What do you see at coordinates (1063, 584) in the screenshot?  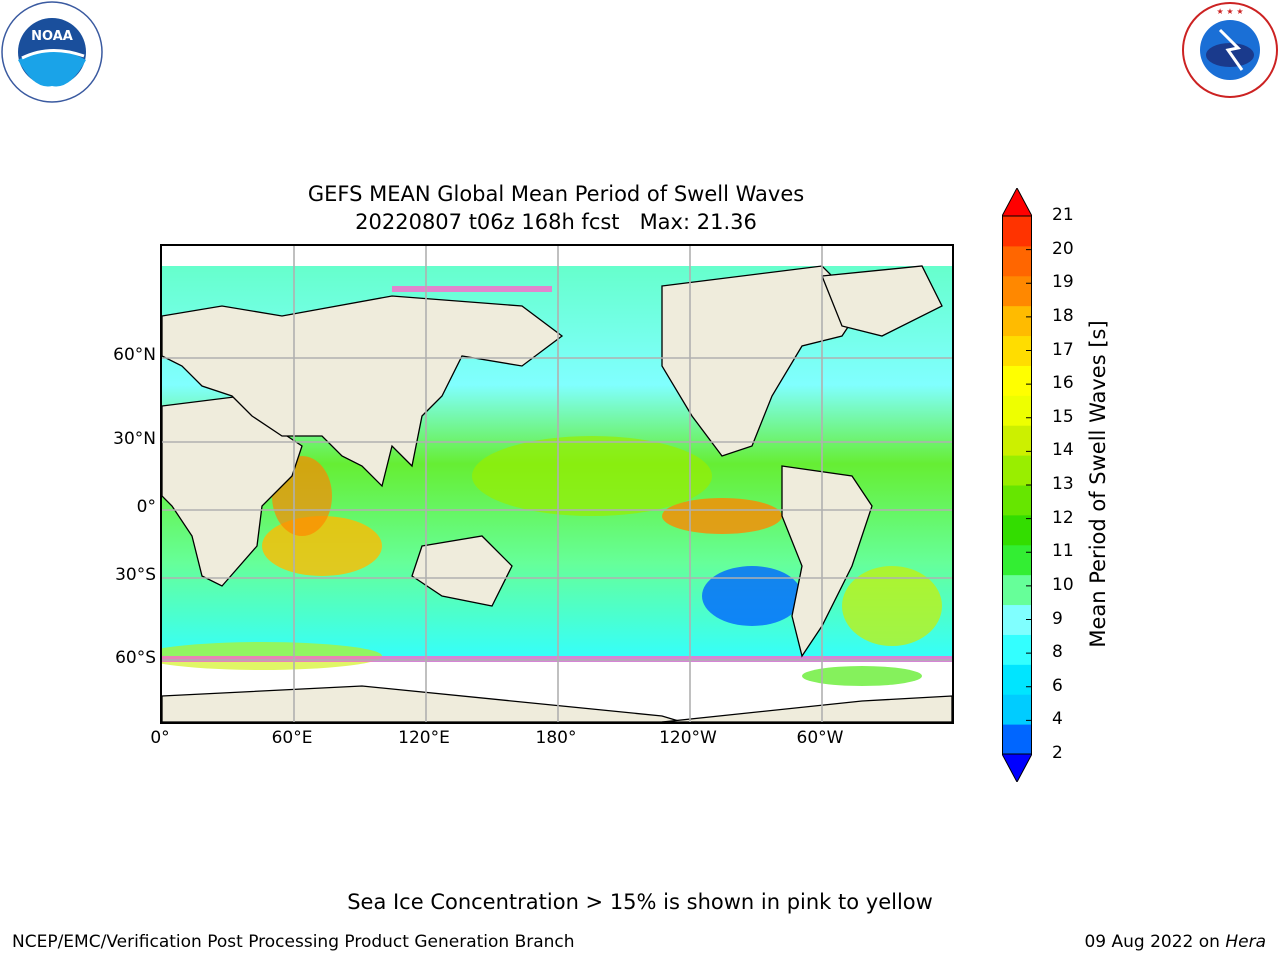 I see `colorbar-tick-label: 10` at bounding box center [1063, 584].